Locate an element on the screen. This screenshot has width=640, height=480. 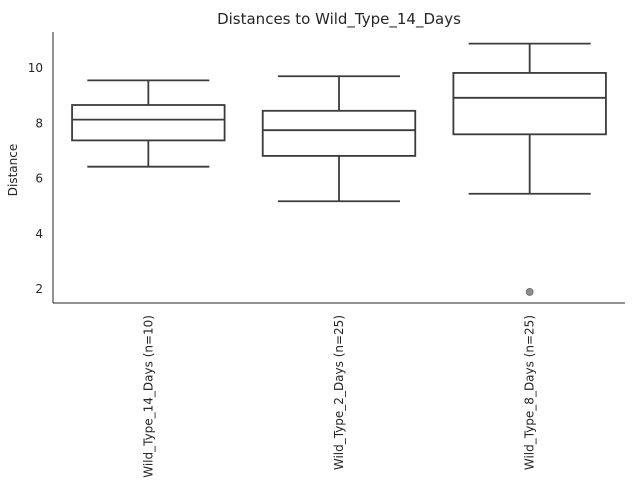
y-ticks: 2 4 6 8 10 is located at coordinates (35, 178).